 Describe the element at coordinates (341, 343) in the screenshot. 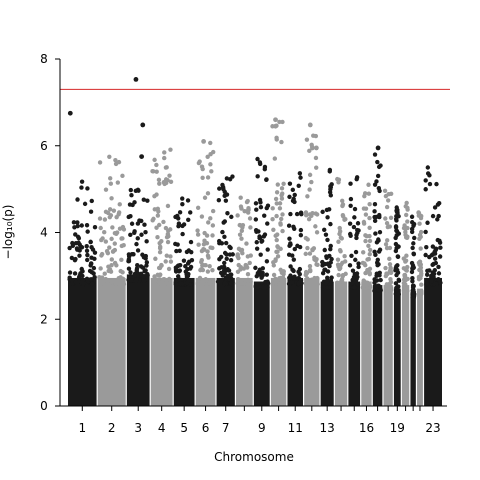

I see `chromosome-14-points` at that location.